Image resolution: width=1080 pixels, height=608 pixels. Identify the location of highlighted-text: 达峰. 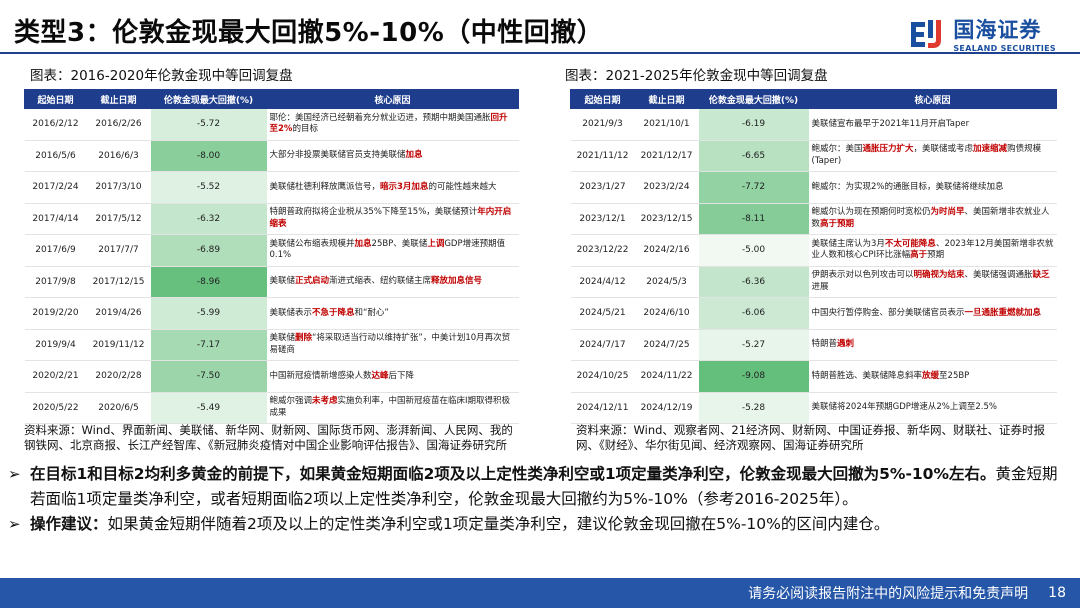
(380, 375).